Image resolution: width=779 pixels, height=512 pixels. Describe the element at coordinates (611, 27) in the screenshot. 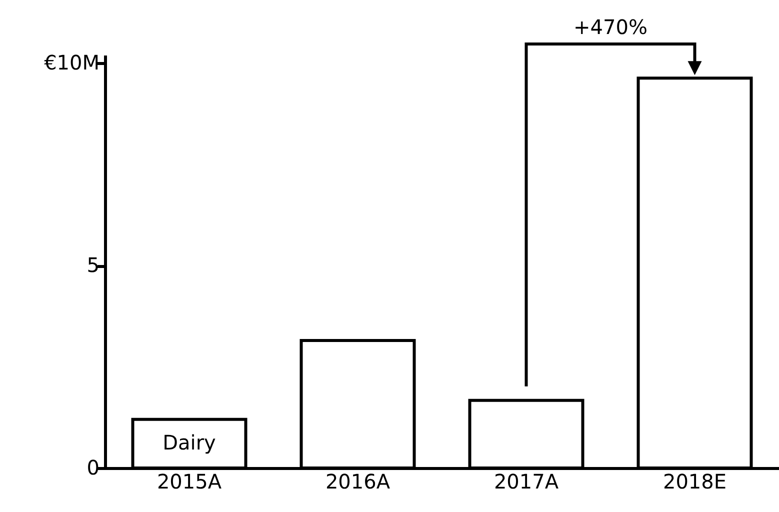

I see `text: +470%` at that location.